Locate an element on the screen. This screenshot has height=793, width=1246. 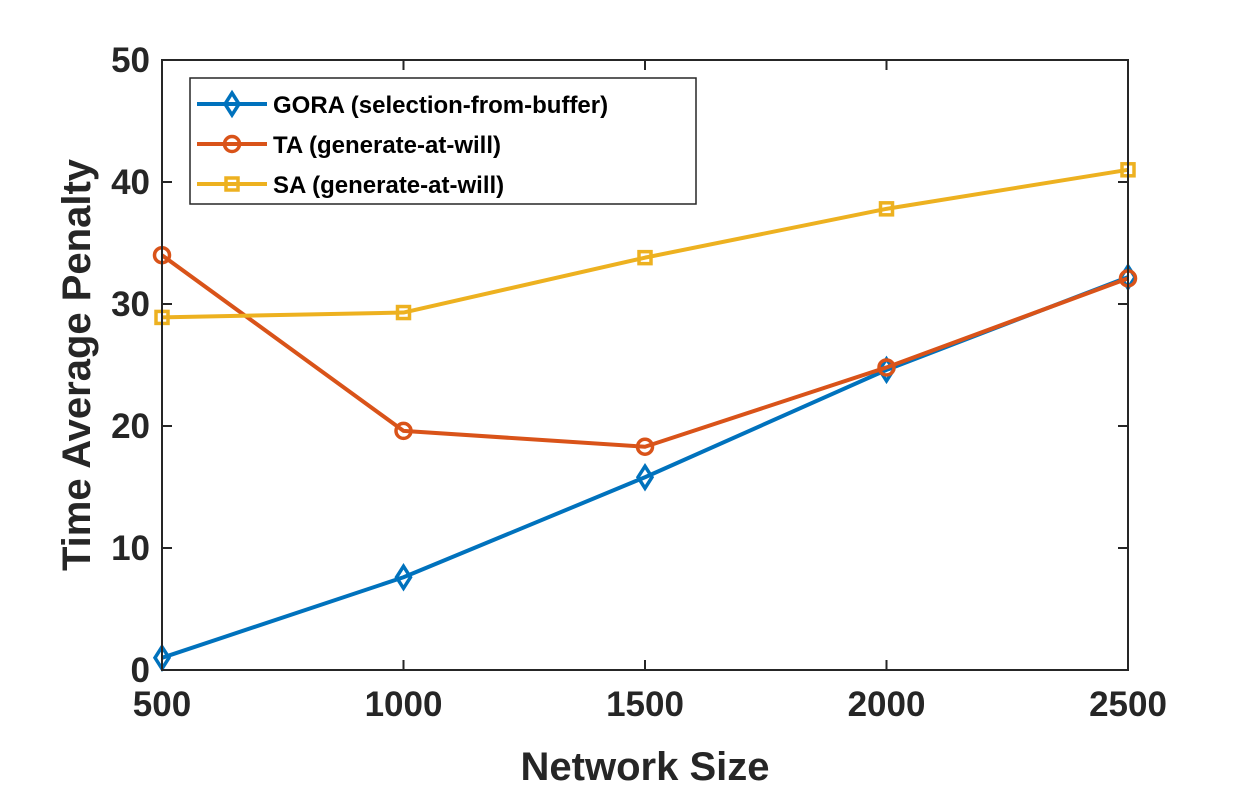
series-line is located at coordinates (645, 243).